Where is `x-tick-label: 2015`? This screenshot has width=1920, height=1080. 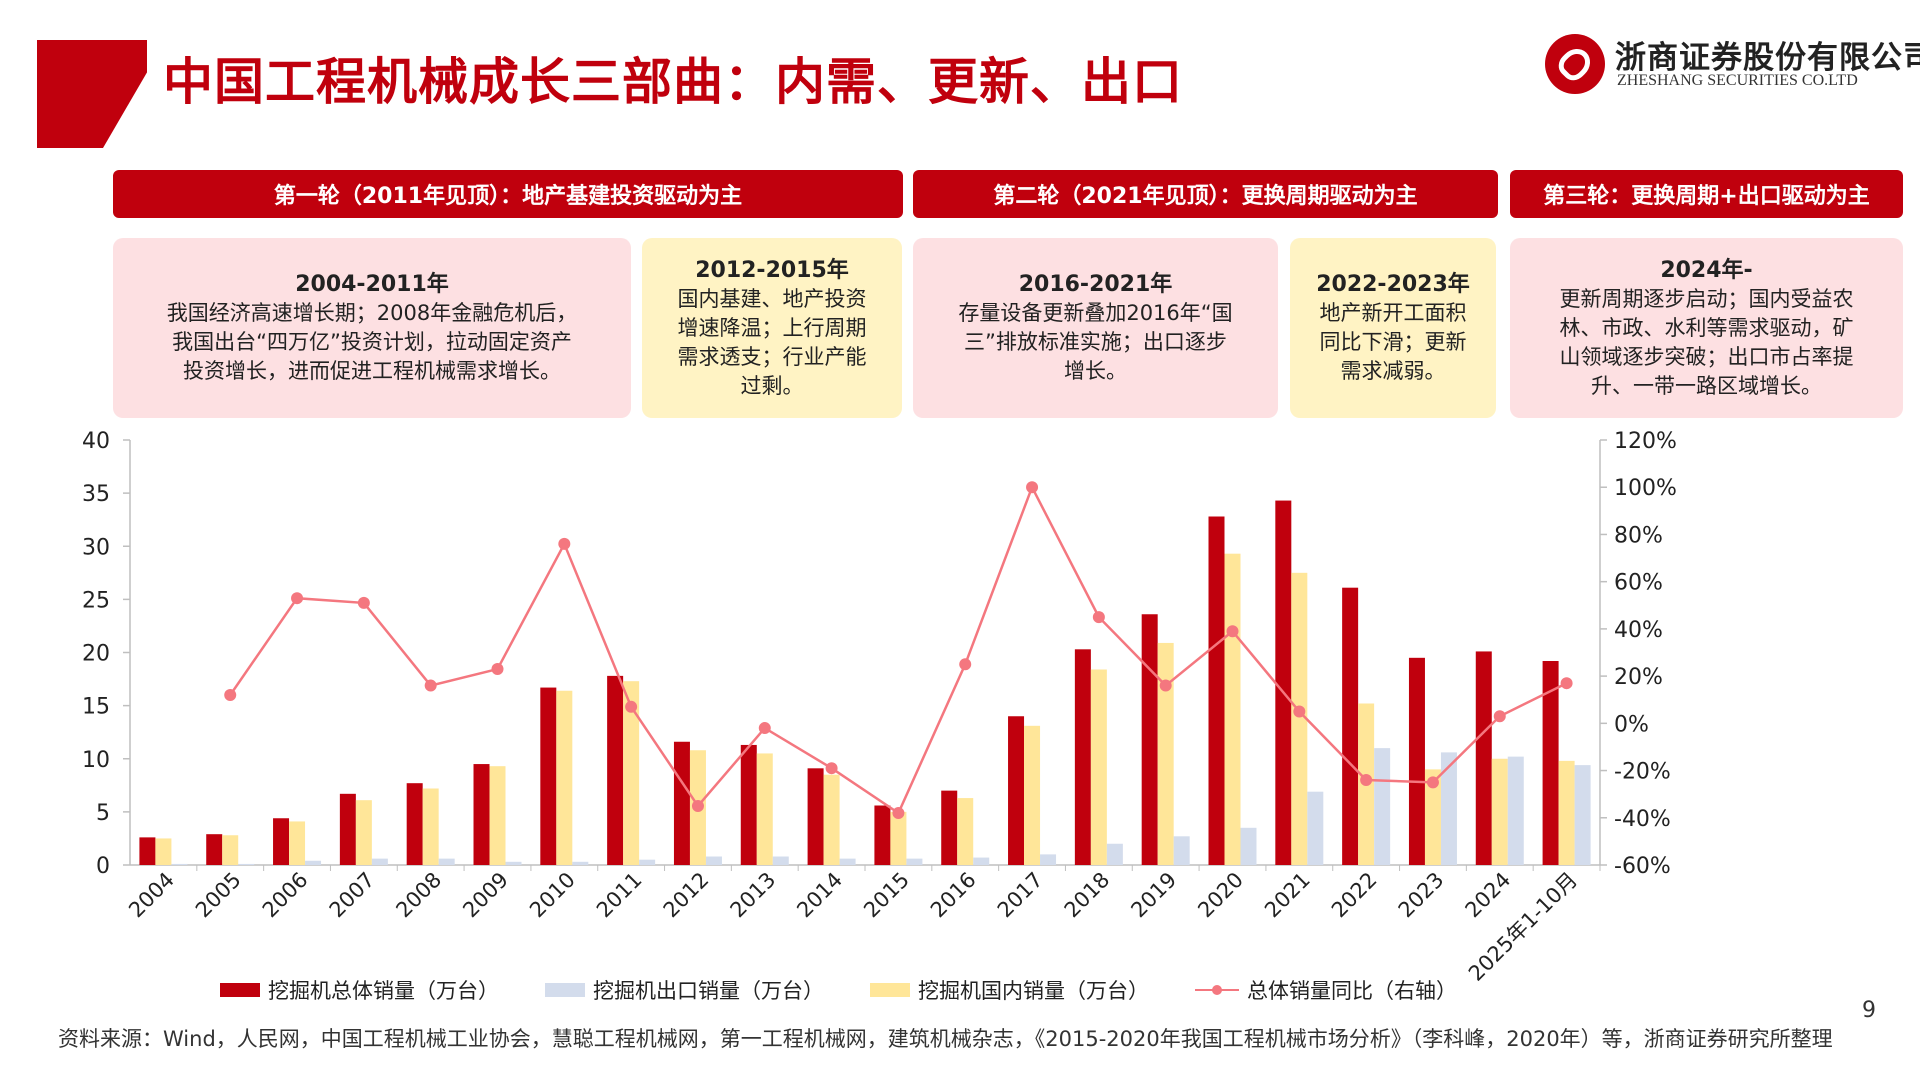
x-tick-label: 2015 is located at coordinates (886, 895).